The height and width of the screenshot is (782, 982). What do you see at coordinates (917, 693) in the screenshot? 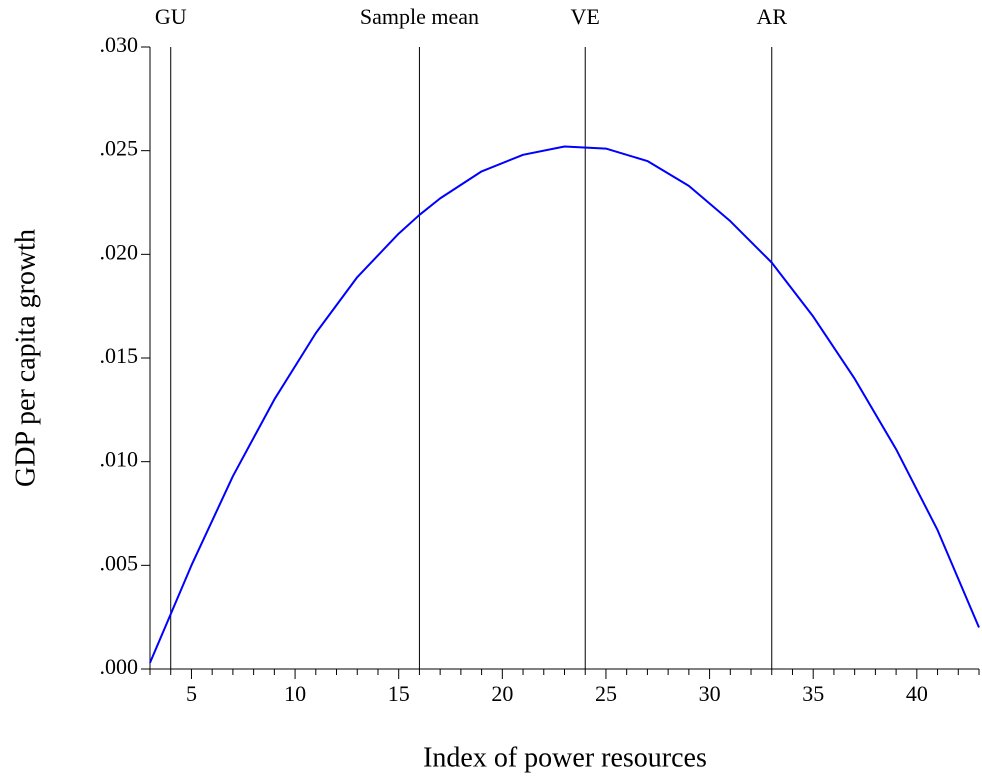
I see `x-tick-label: 40` at bounding box center [917, 693].